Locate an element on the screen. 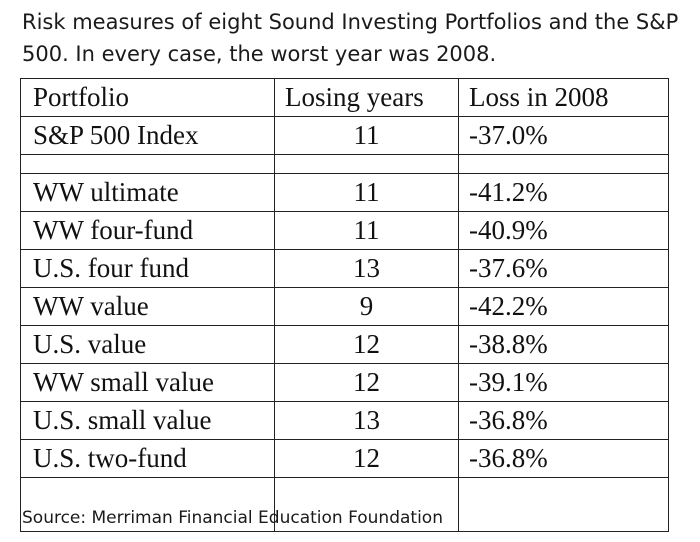 This screenshot has width=700, height=542. table-row: U.S. two-fund 12 -36.8% is located at coordinates (344, 458).